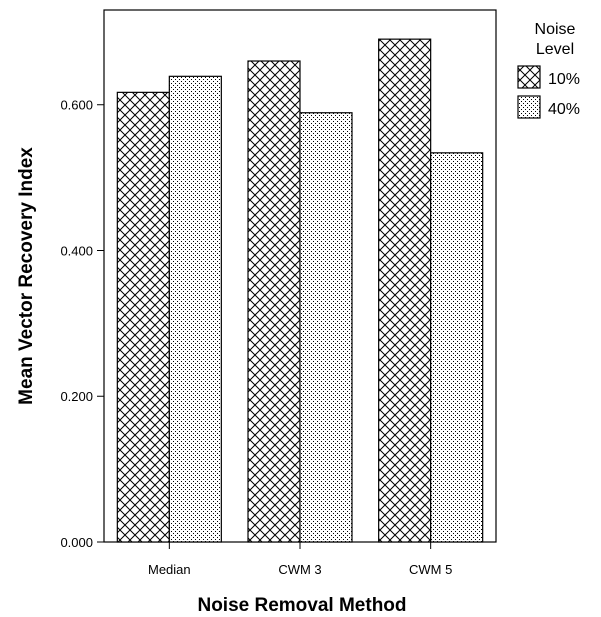 This screenshot has width=601, height=617. What do you see at coordinates (274, 301) in the screenshot?
I see `bar-cwm-3-10pct` at bounding box center [274, 301].